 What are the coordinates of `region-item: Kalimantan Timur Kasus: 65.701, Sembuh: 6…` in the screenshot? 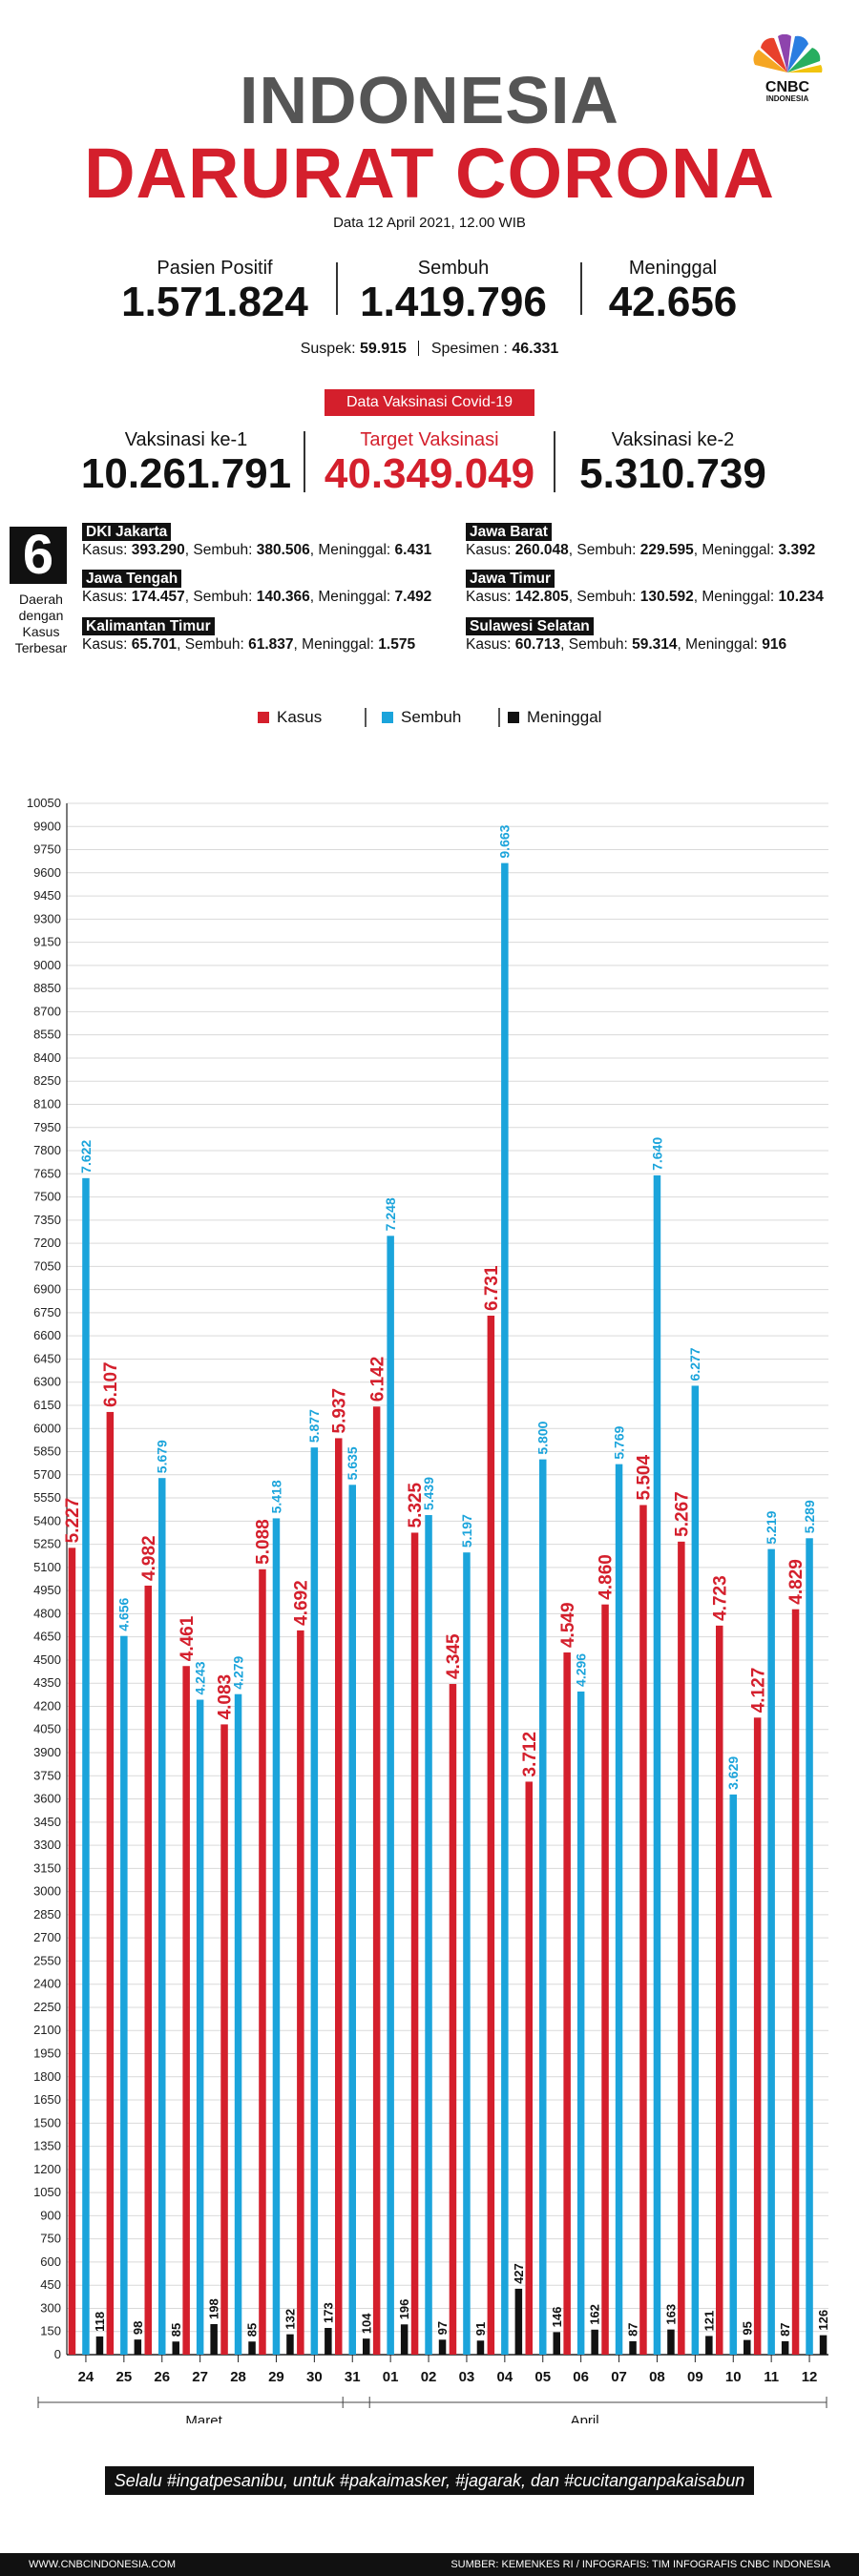 It's located at (248, 635).